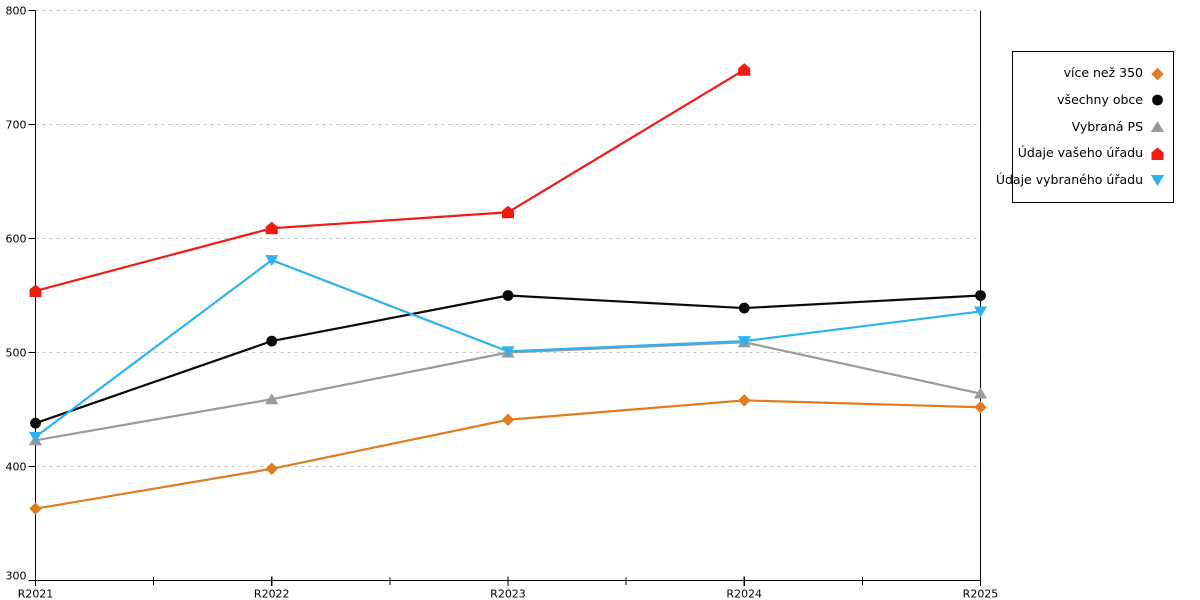  What do you see at coordinates (508, 594) in the screenshot?
I see `x-tick-label: R2023` at bounding box center [508, 594].